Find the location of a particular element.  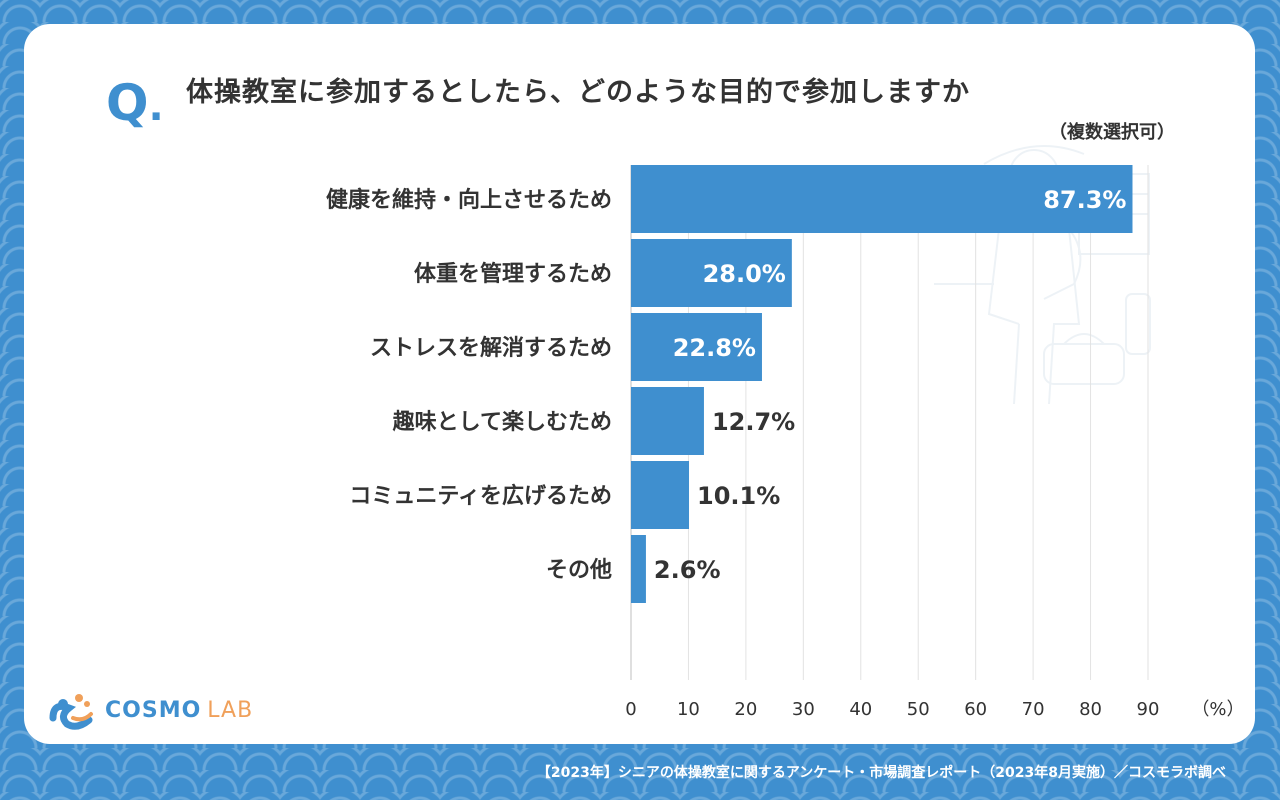

category-label: 健康を維持・向上させるため is located at coordinates (469, 200).